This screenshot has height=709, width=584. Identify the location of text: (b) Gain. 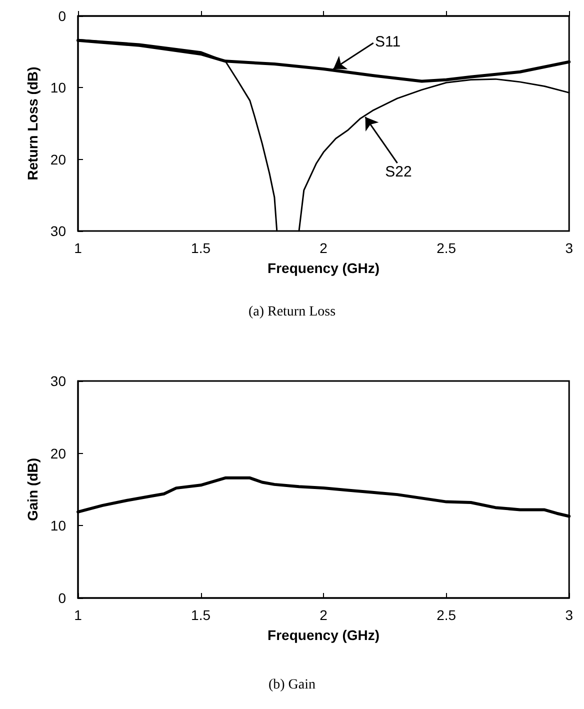
(292, 685).